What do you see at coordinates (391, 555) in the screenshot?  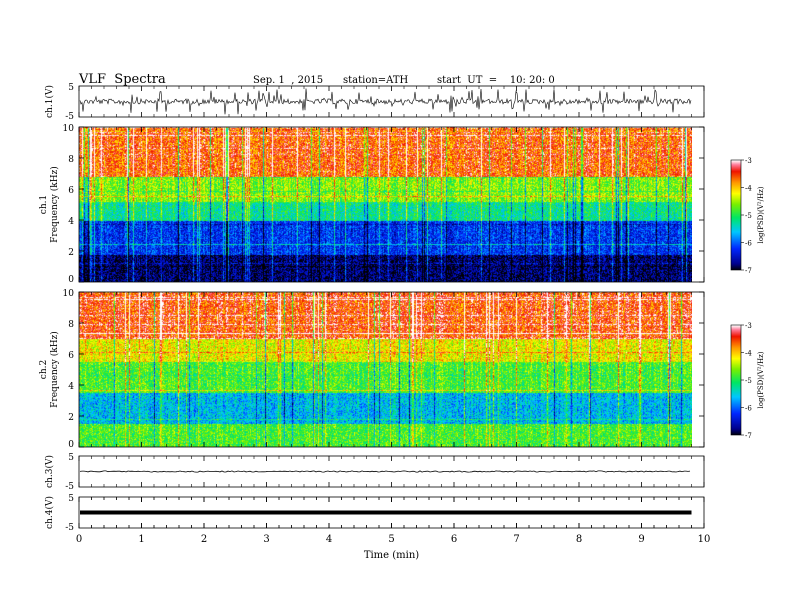 I see `x-axis-label: Time (min)` at bounding box center [391, 555].